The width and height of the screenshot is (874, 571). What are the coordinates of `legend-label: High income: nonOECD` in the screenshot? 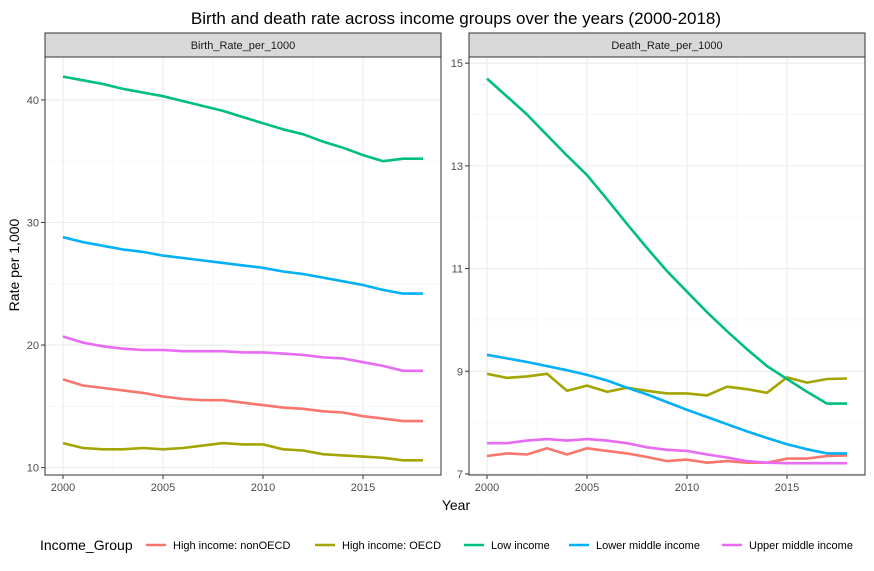 It's located at (231, 546).